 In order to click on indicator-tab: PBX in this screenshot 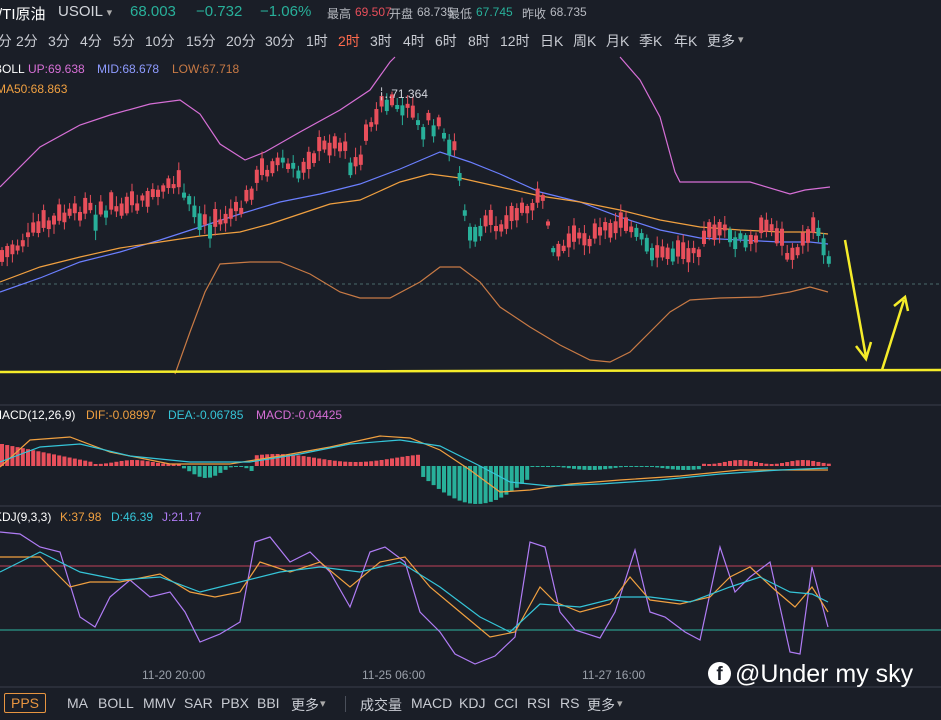, I will do `click(235, 703)`.